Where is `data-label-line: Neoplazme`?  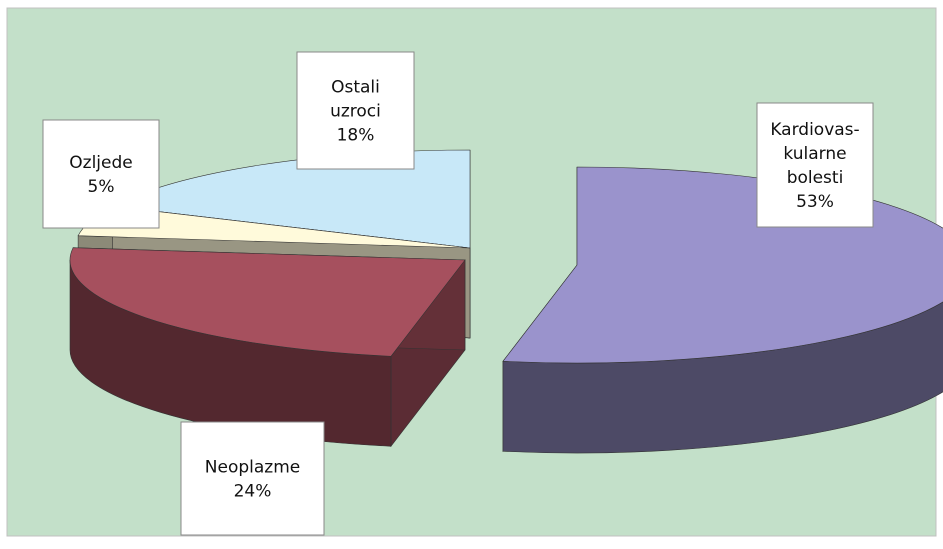 data-label-line: Neoplazme is located at coordinates (252, 468).